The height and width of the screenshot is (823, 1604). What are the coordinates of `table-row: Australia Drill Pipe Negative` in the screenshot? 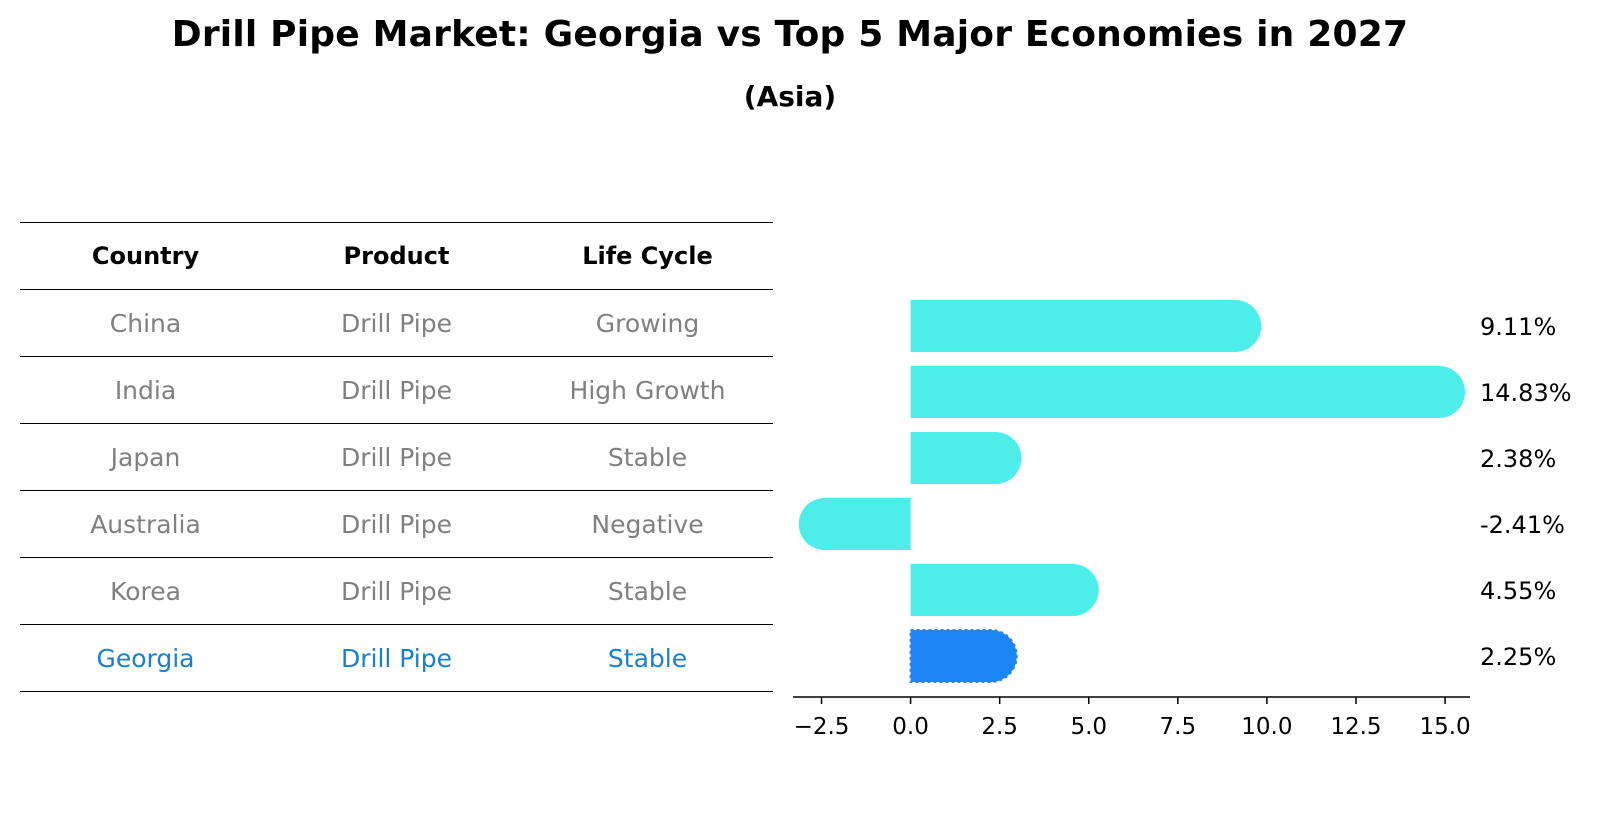 It's located at (396, 524).